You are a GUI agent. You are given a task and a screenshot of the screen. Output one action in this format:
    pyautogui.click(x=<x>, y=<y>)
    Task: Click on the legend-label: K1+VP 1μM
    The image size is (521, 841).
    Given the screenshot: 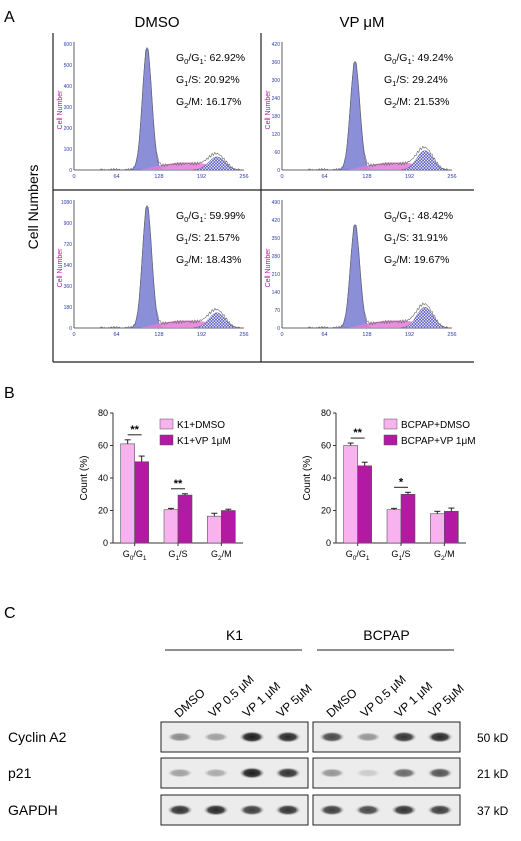 What is the action you would take?
    pyautogui.click(x=204, y=441)
    